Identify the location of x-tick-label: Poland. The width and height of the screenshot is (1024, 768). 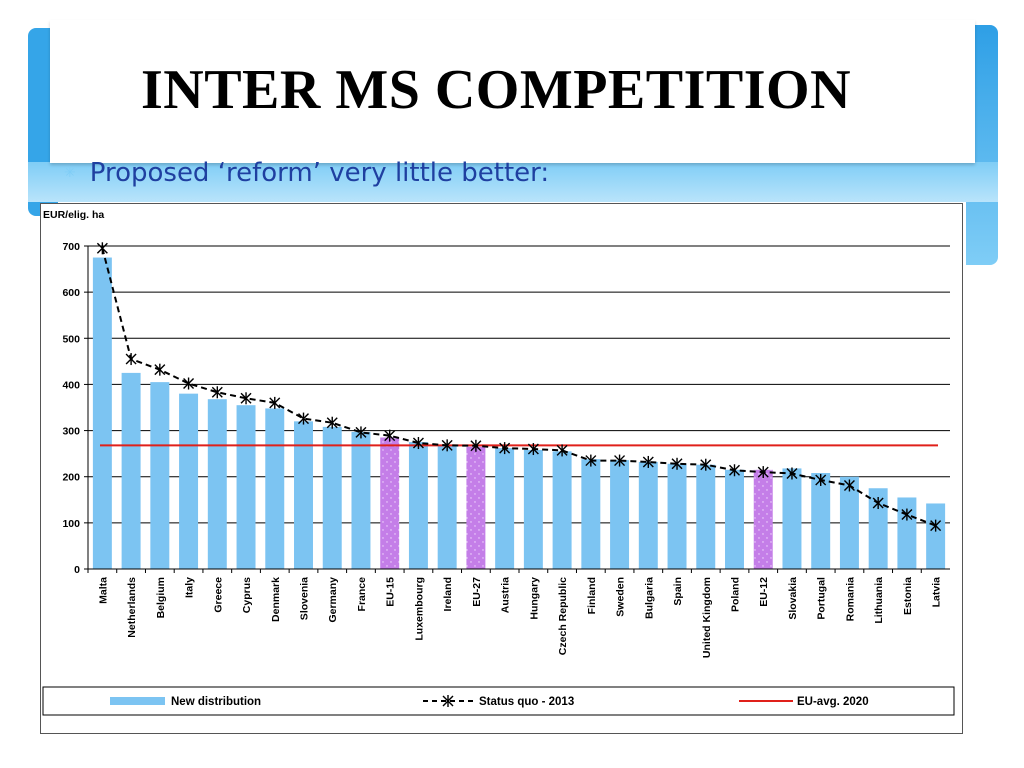
(736, 594).